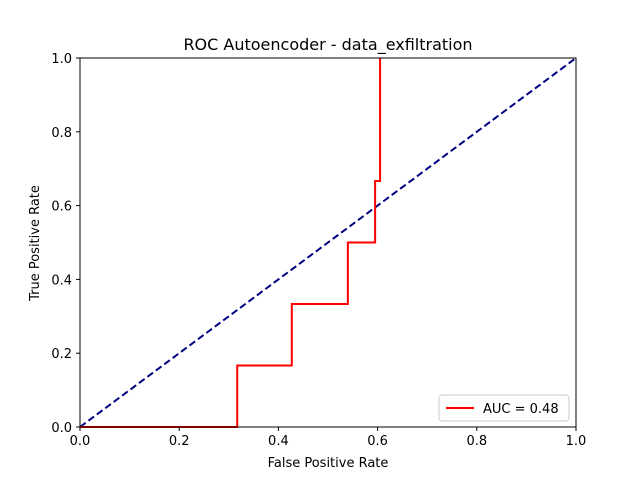  I want to click on chart-title: ROC Autoencoder - data_exfiltration, so click(327, 45).